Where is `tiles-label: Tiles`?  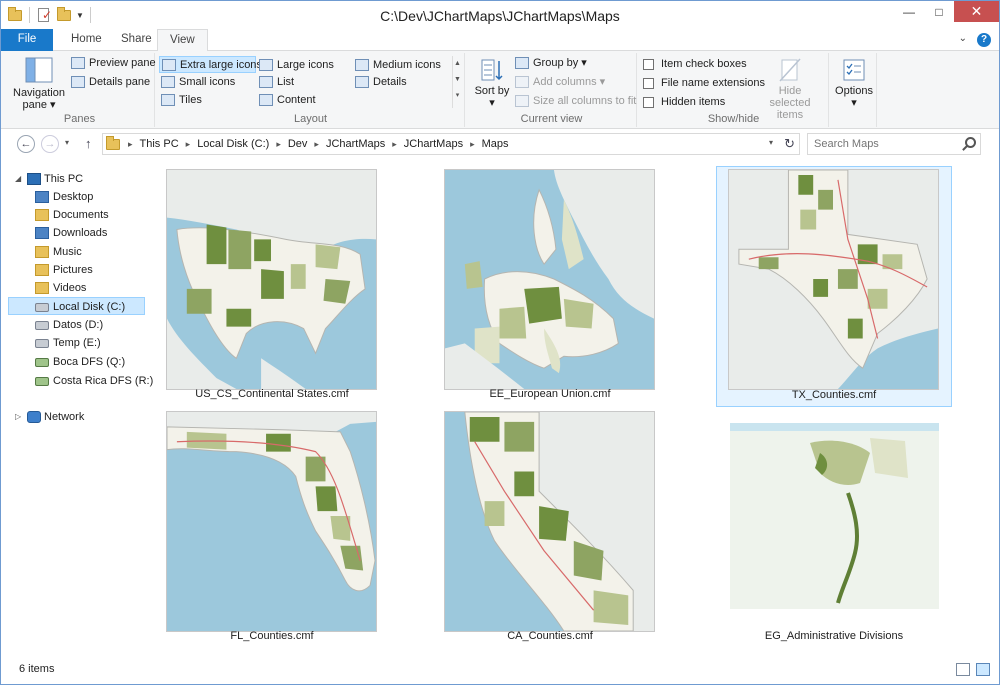
tiles-label: Tiles is located at coordinates (190, 100).